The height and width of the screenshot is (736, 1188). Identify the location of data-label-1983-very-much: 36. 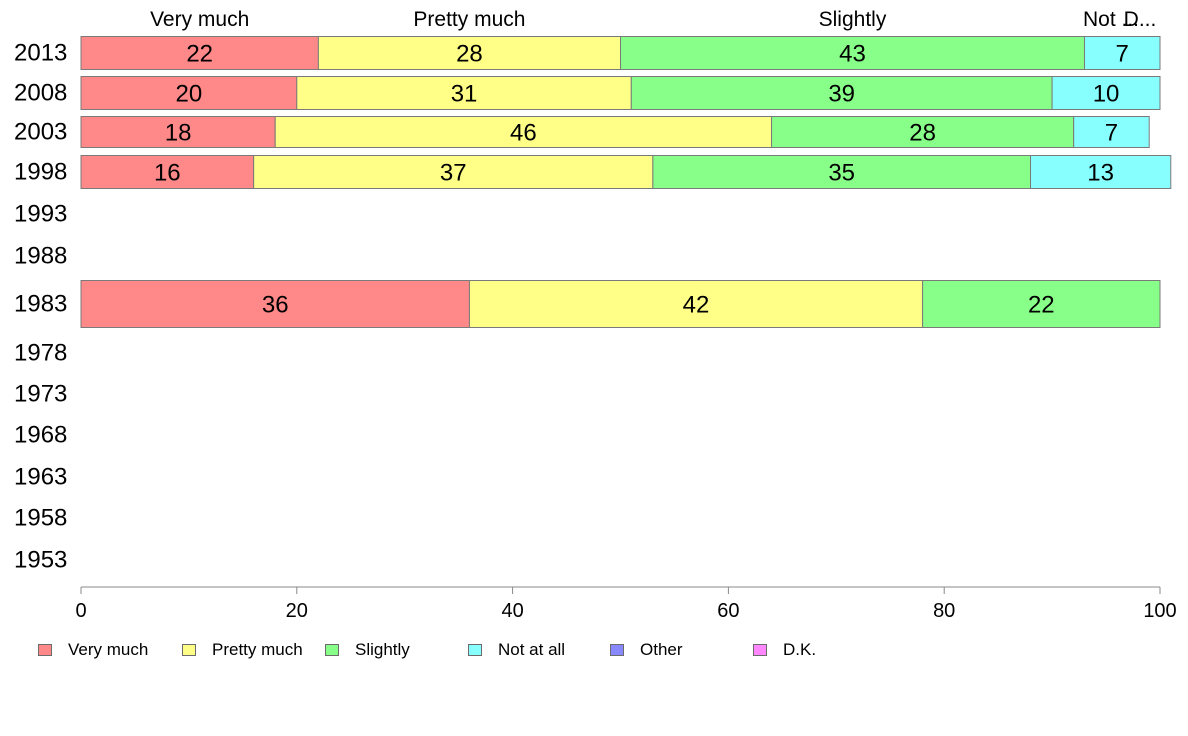
(275, 305).